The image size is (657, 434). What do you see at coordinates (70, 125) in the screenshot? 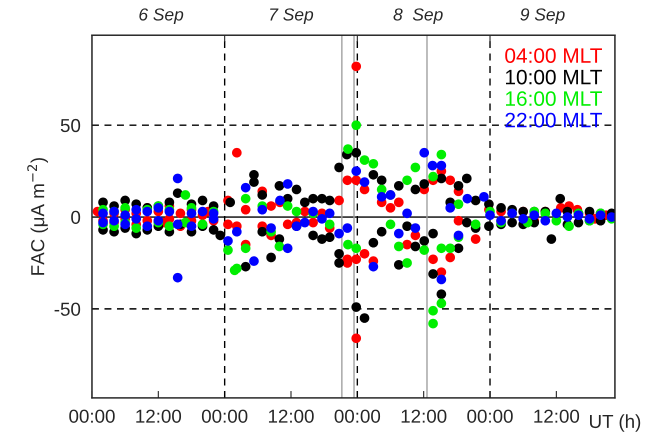
I see `y-tick-label: 50` at bounding box center [70, 125].